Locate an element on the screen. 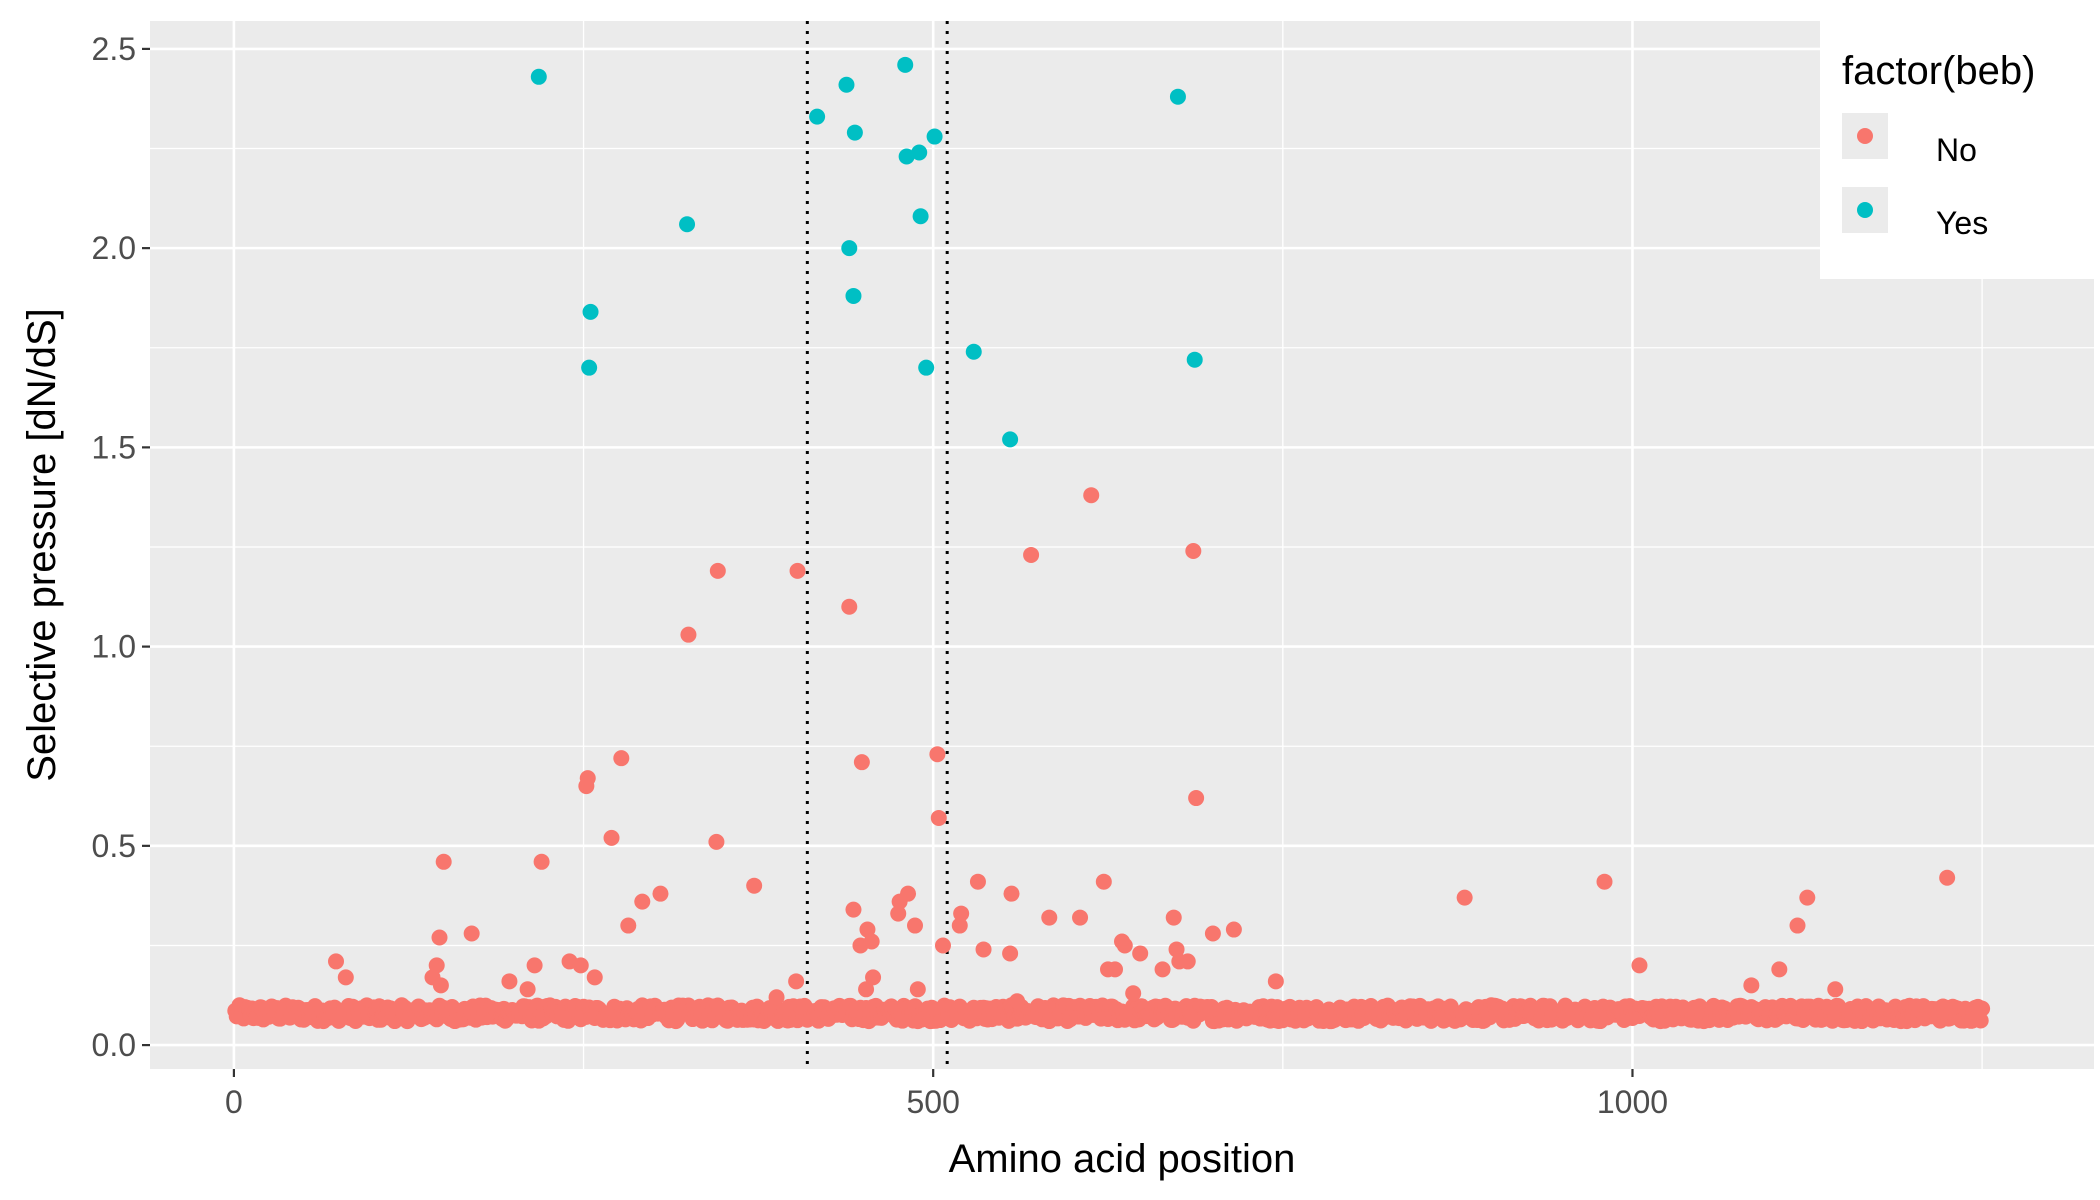 This screenshot has height=1200, width=2100. data-point-baseline is located at coordinates (1980, 1020).